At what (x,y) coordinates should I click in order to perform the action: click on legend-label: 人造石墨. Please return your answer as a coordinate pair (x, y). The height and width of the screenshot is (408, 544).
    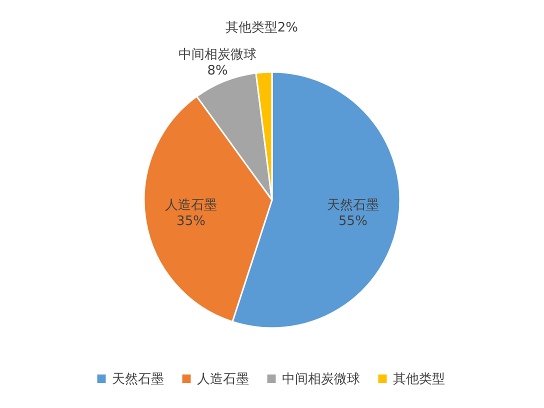
    Looking at the image, I should click on (223, 379).